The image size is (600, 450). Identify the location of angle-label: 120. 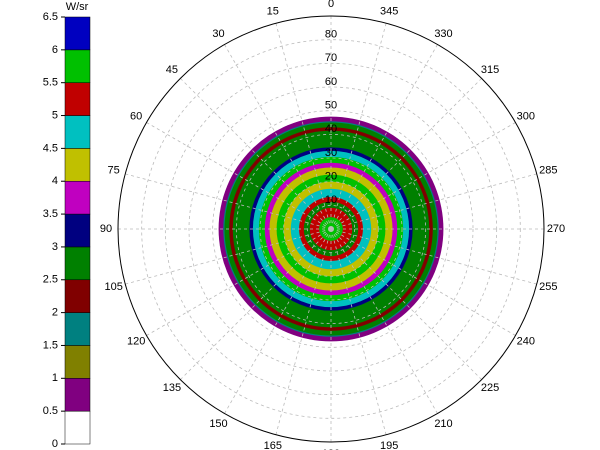
(136, 341).